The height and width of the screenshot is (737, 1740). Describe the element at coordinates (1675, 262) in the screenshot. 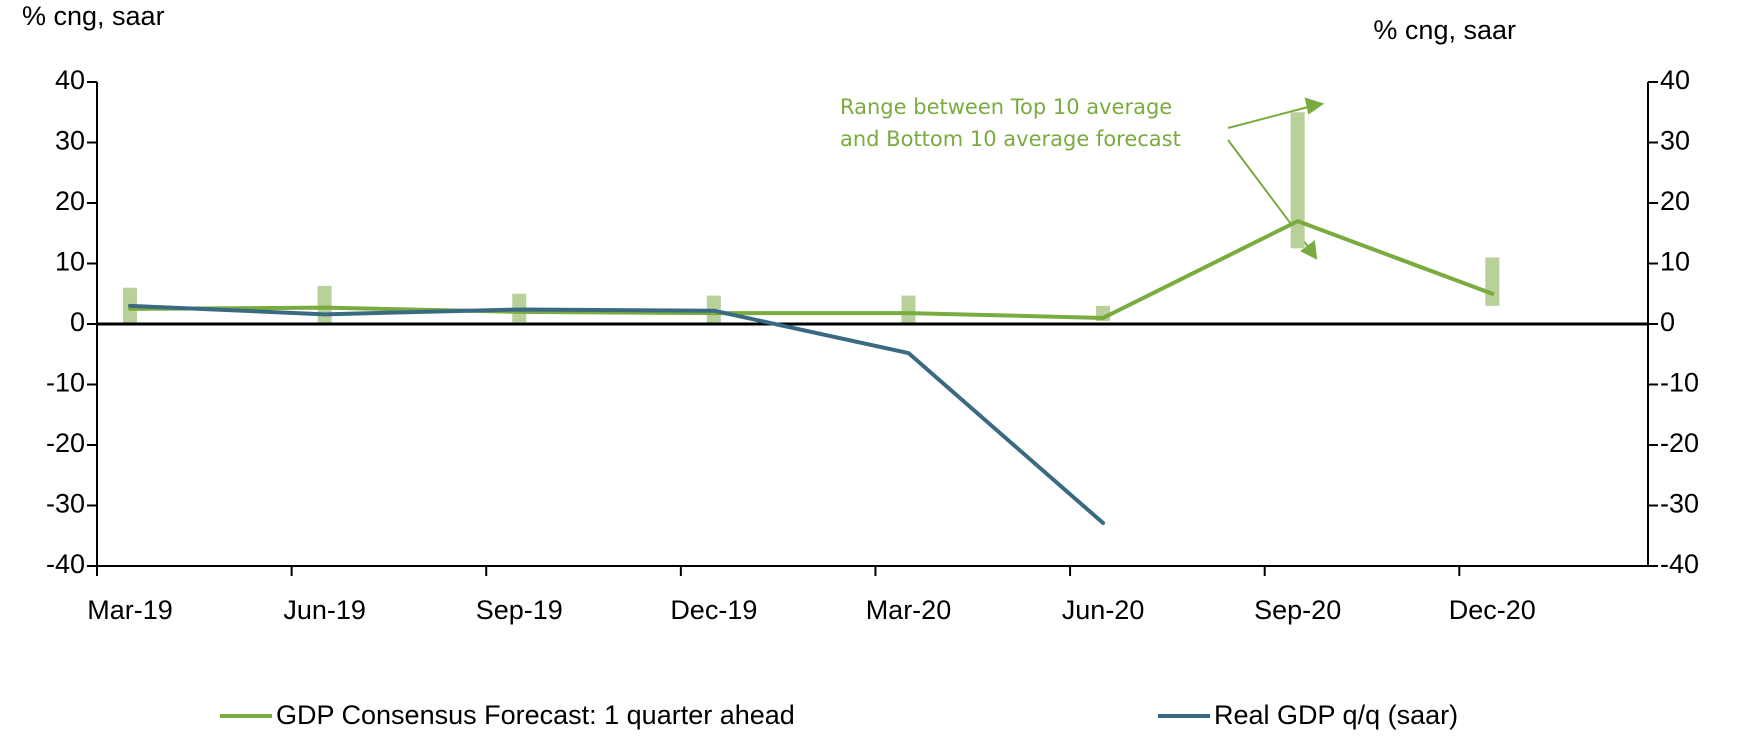

I see `y2-tick-label: 10` at that location.